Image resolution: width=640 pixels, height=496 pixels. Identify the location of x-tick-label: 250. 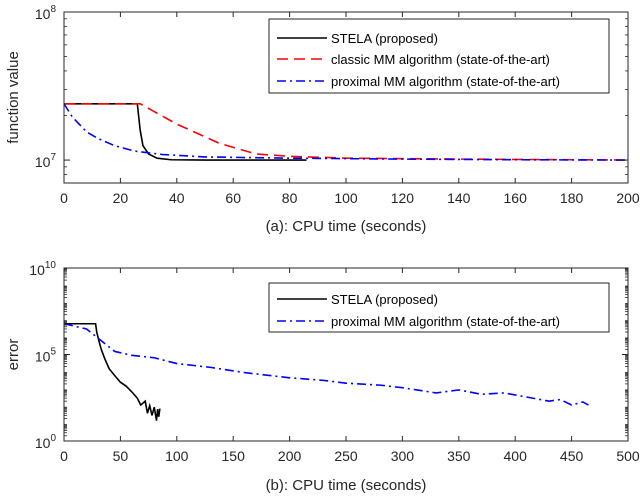
(346, 456).